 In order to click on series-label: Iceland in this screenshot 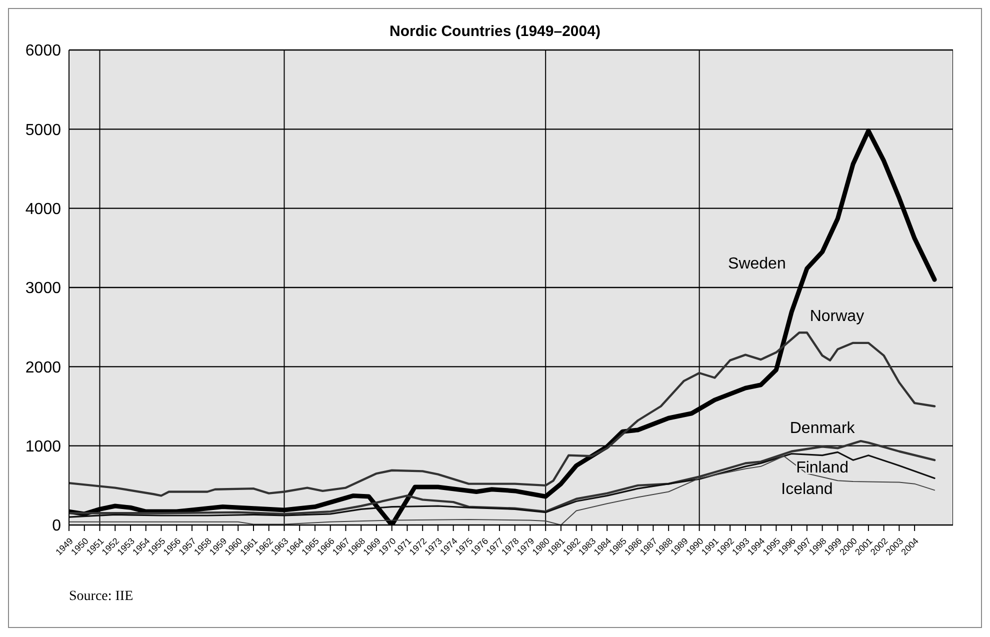, I will do `click(807, 489)`.